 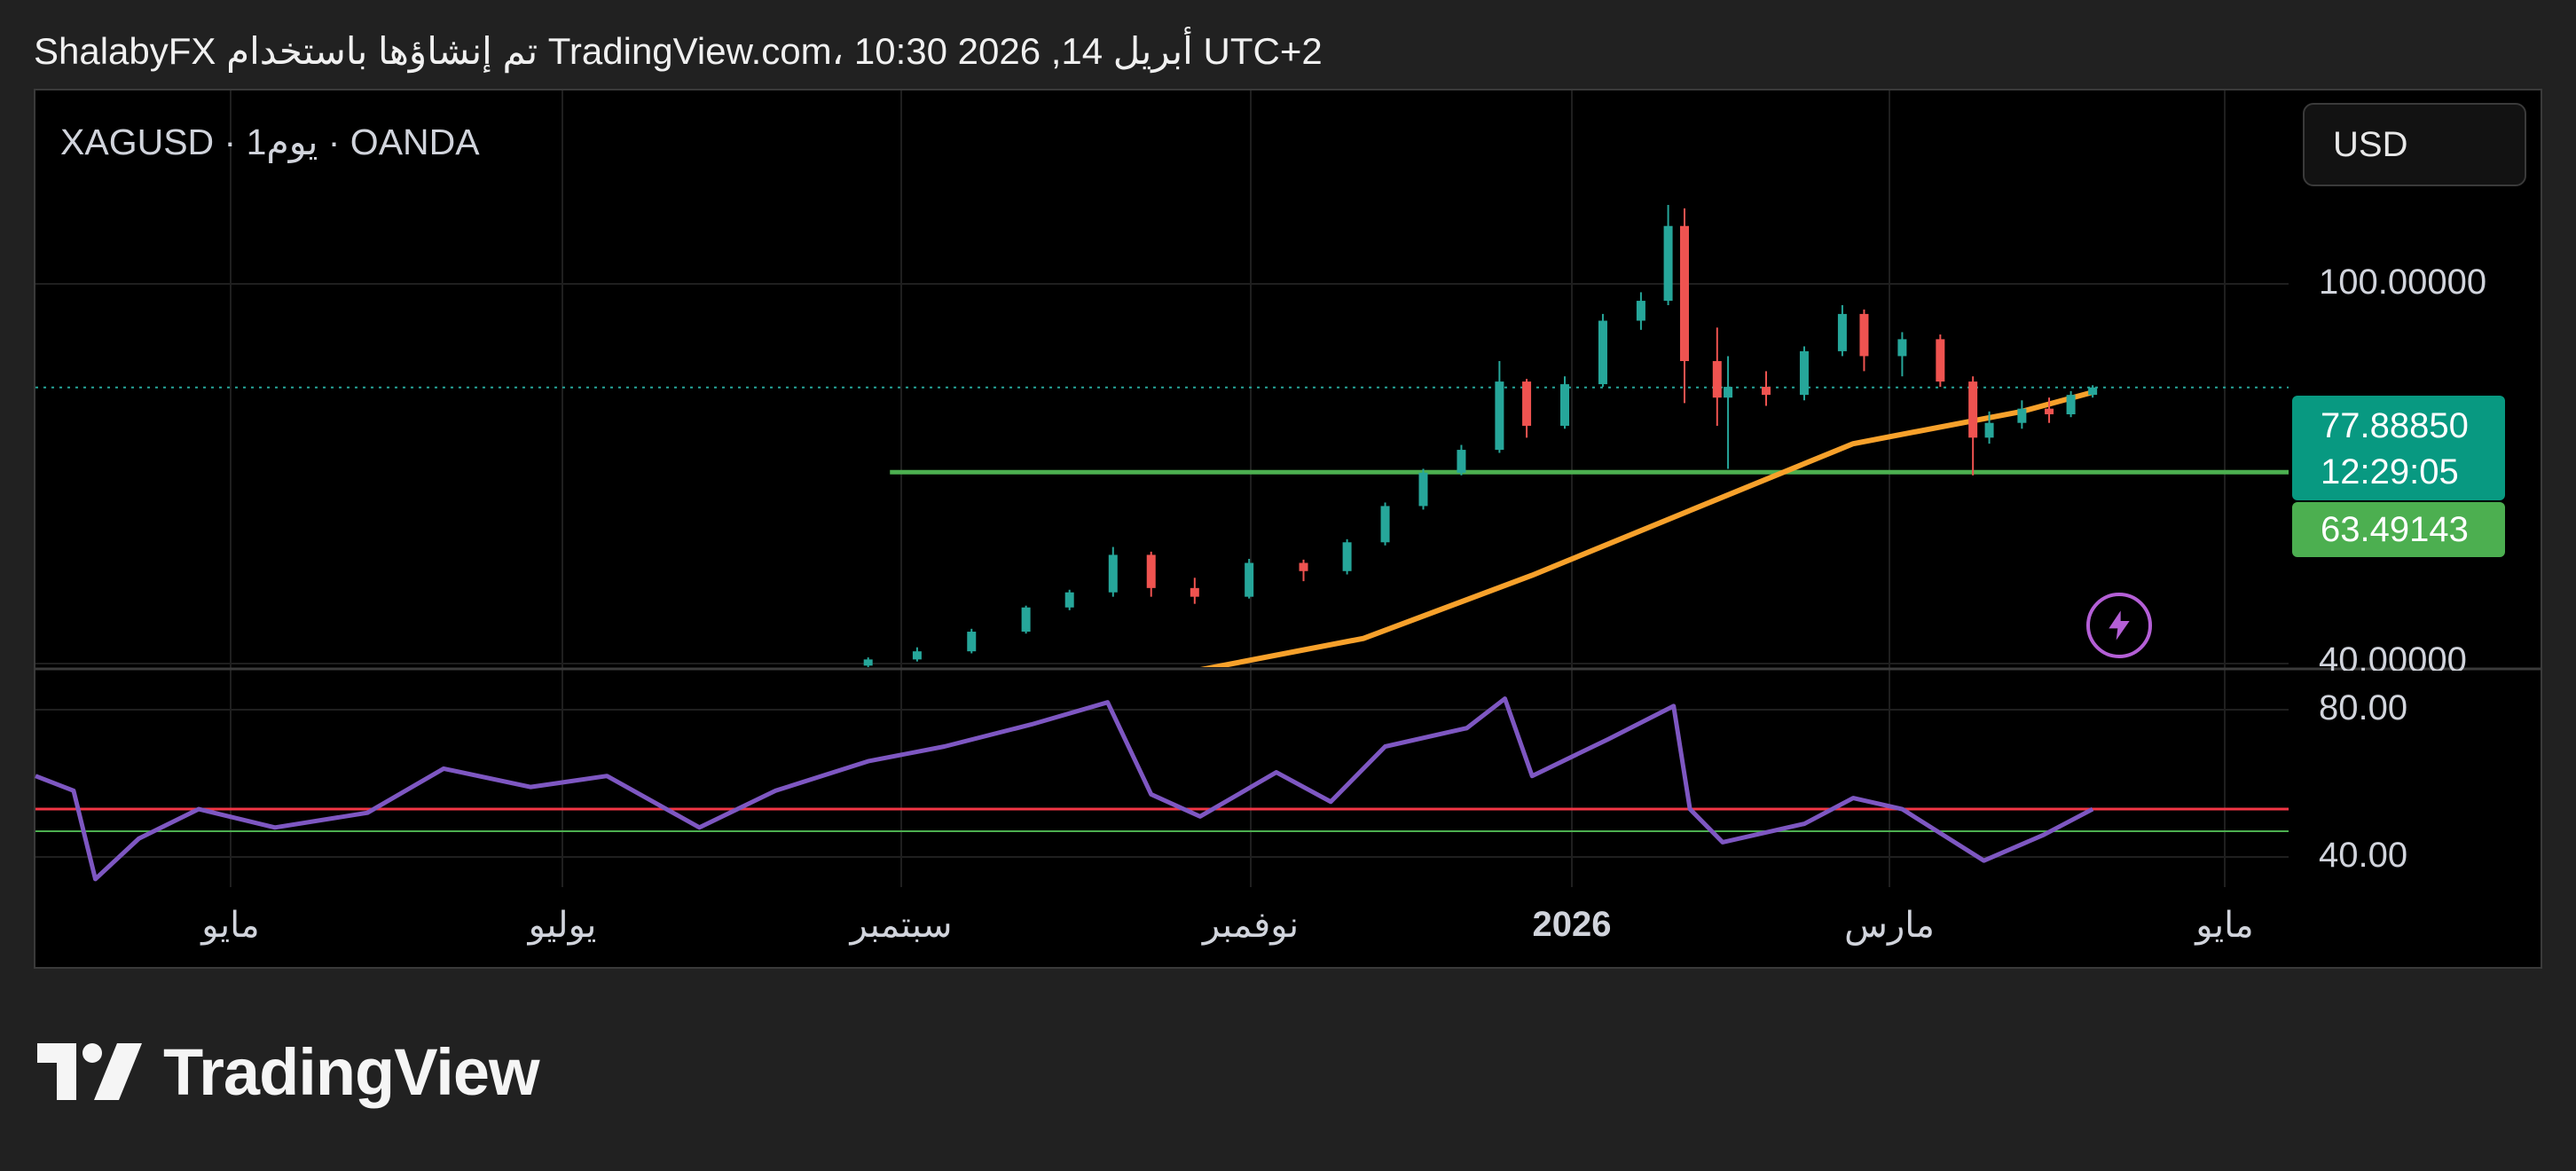 I want to click on time-axis-label: 2026, so click(x=1572, y=925).